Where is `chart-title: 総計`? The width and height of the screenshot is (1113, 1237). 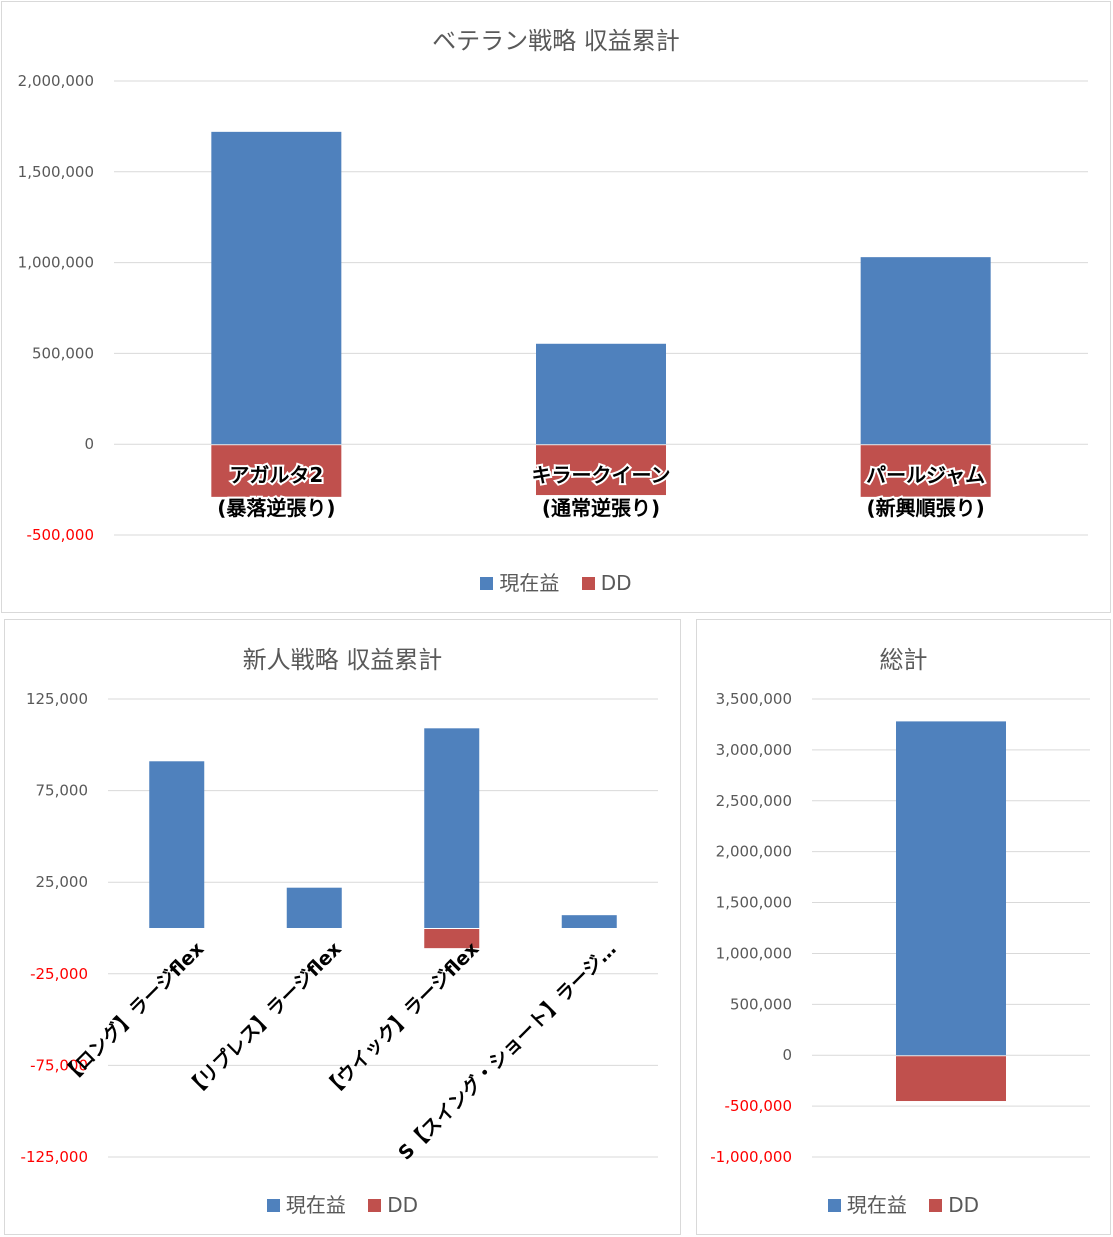
chart-title: 総計 is located at coordinates (903, 660).